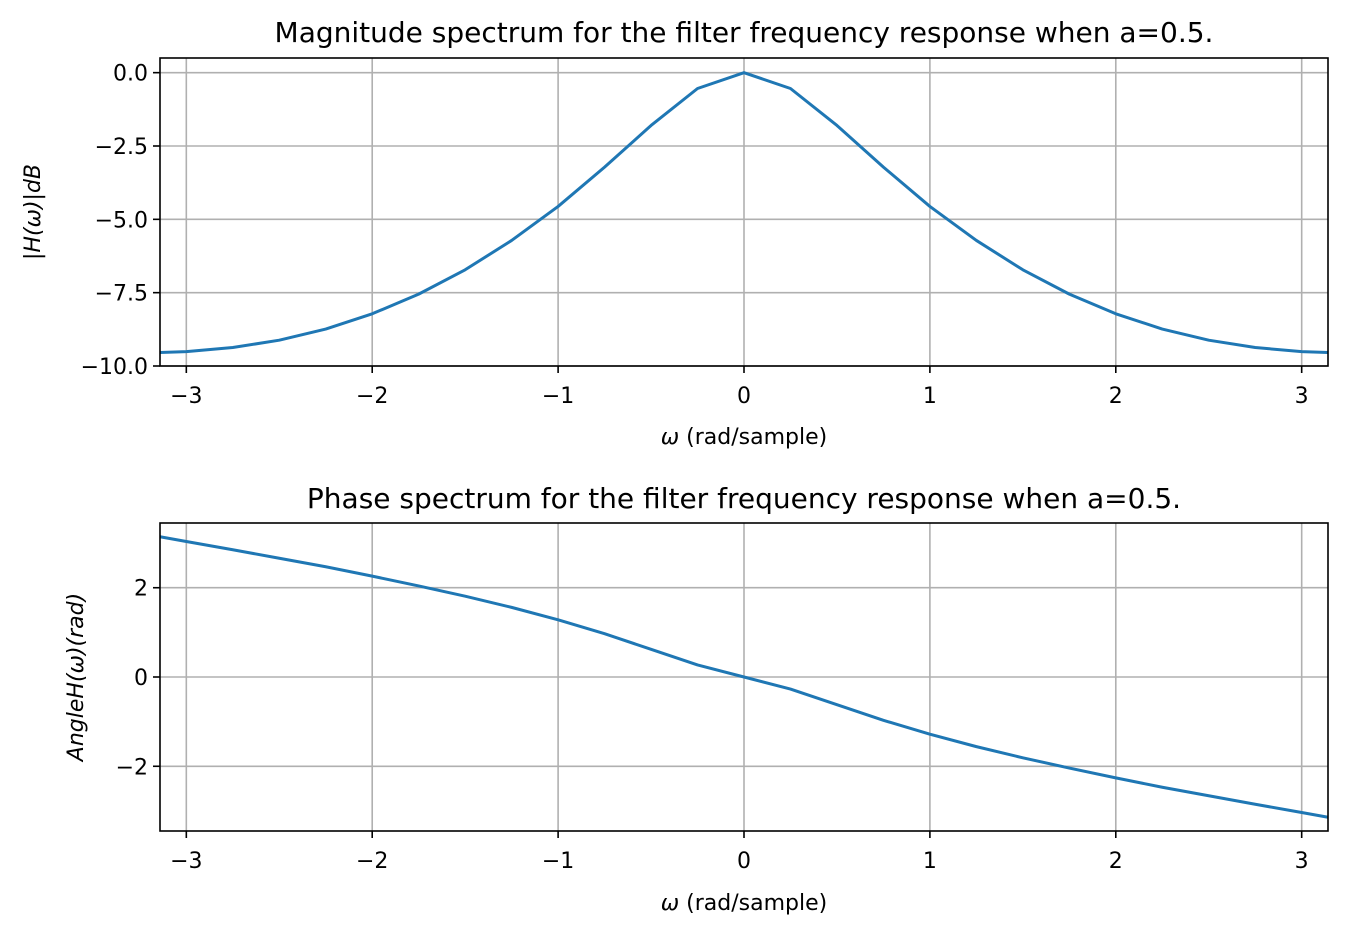 Image resolution: width=1348 pixels, height=936 pixels. Describe the element at coordinates (33, 212) in the screenshot. I see `magnitude-y-axis-label: |H(ω)|dB` at that location.